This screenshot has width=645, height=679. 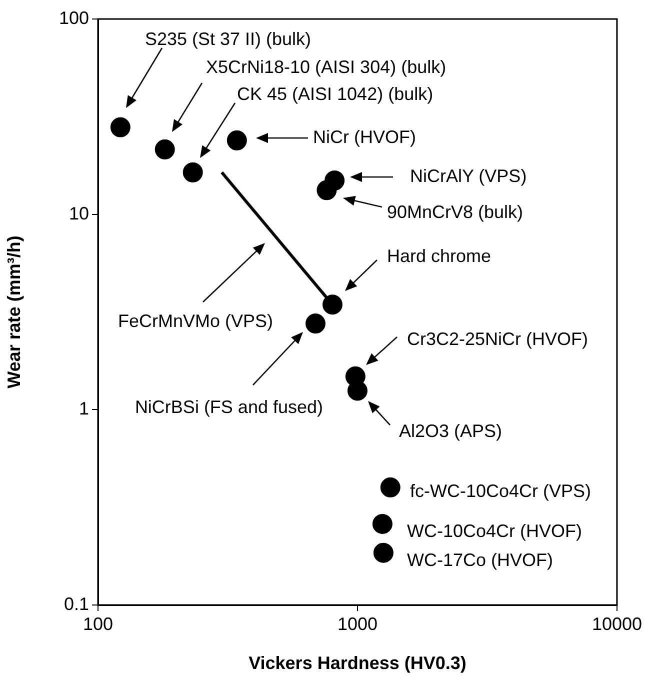 I want to click on annotation: NiCr (HVOF), so click(x=364, y=136).